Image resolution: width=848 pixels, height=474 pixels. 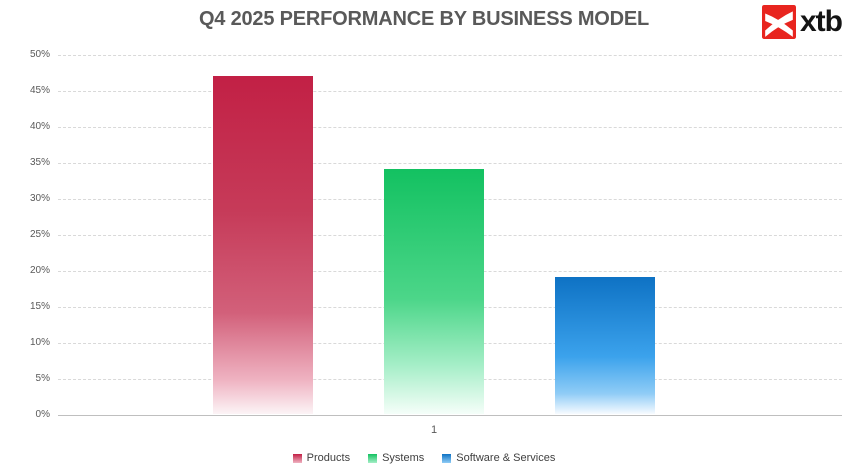 What do you see at coordinates (39, 270) in the screenshot?
I see `y-axis-tick-label: 20%` at bounding box center [39, 270].